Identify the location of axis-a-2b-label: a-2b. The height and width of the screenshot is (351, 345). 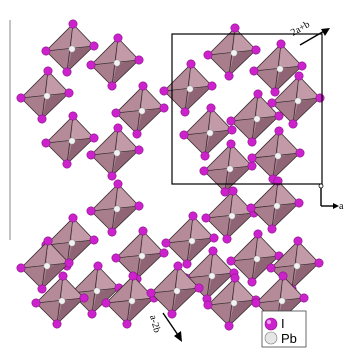
(154, 324).